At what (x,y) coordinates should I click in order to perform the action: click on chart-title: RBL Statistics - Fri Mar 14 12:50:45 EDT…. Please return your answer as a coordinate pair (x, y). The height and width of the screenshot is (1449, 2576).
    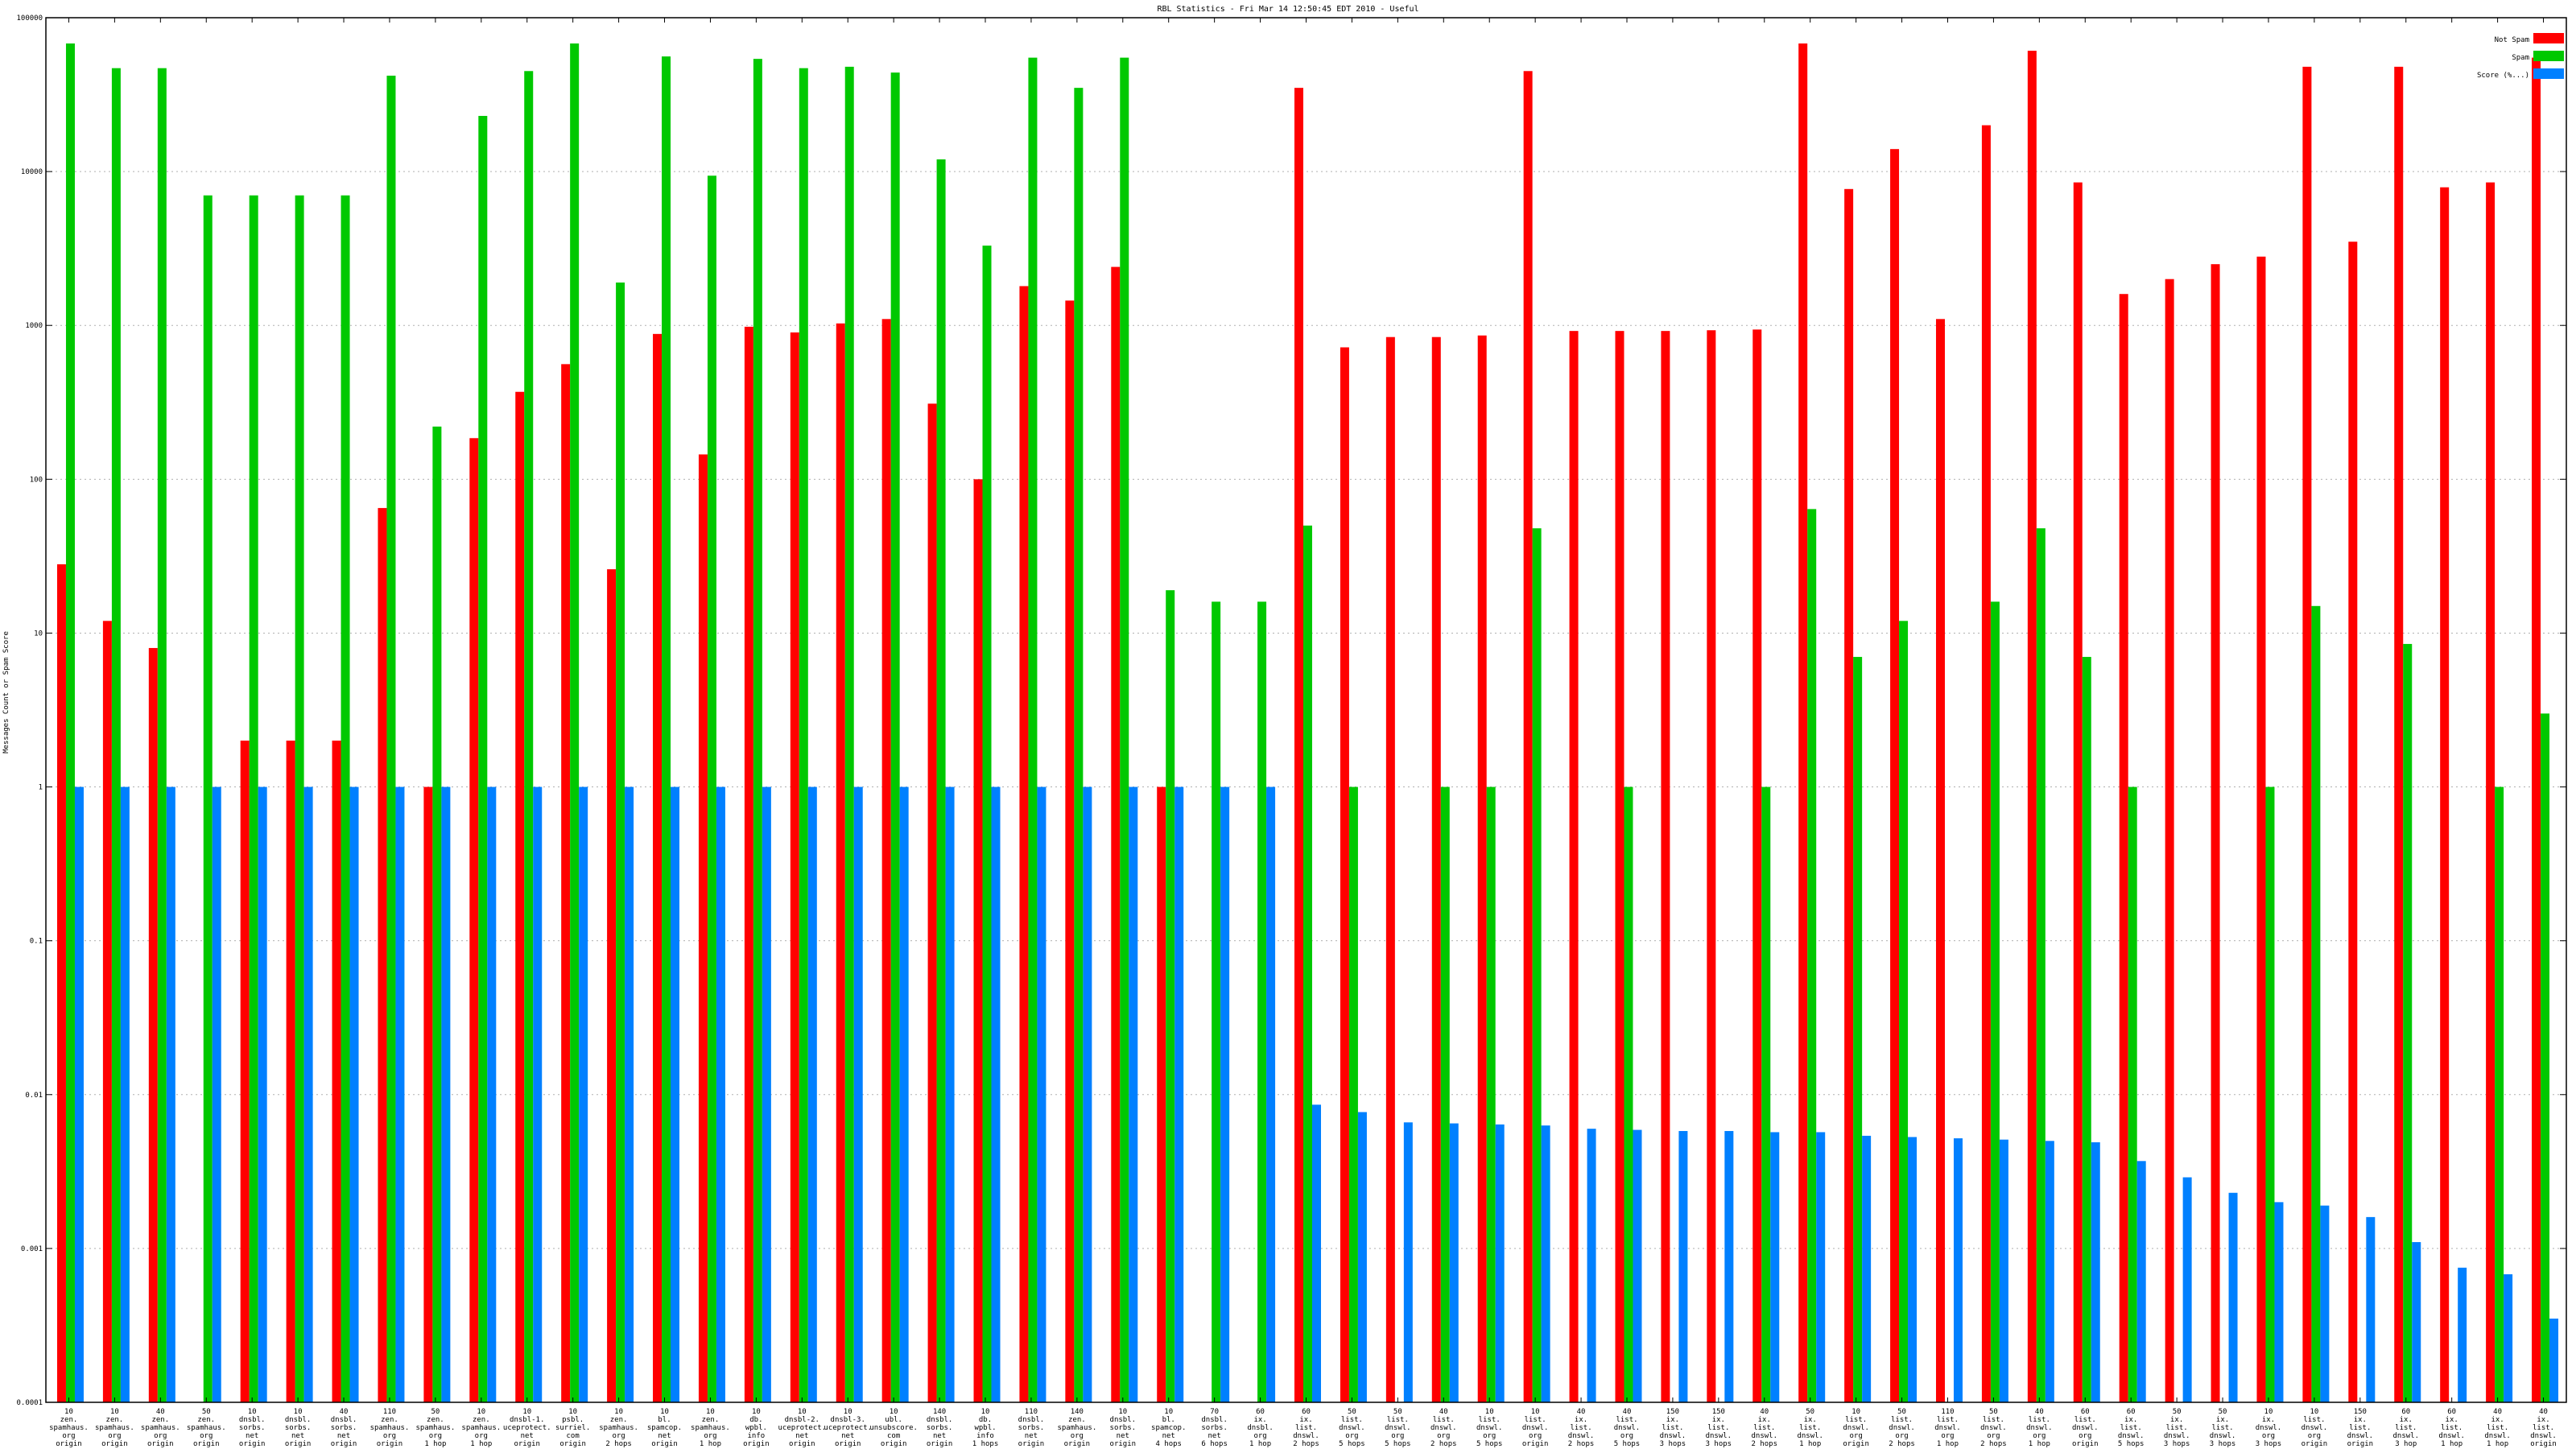
    Looking at the image, I should click on (1287, 9).